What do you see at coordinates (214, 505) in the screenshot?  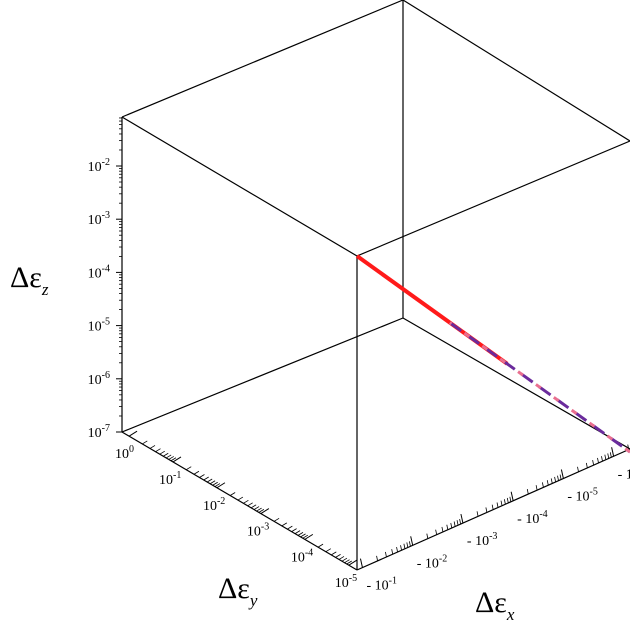 I see `y-tick-label: 10⁻²` at bounding box center [214, 505].